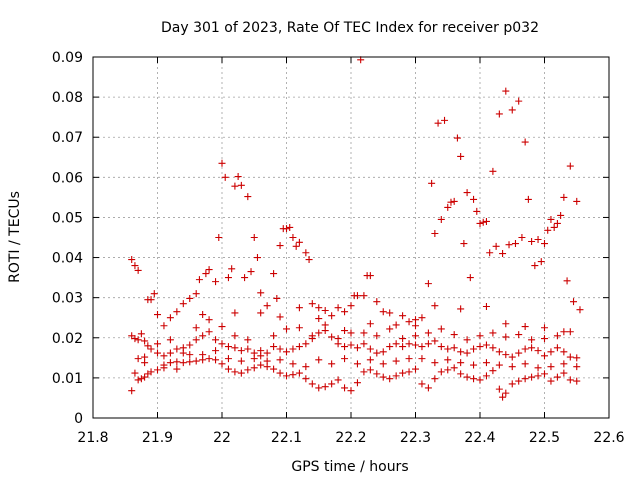 The height and width of the screenshot is (480, 640). Describe the element at coordinates (78, 419) in the screenshot. I see `y-tick-label: 0` at that location.